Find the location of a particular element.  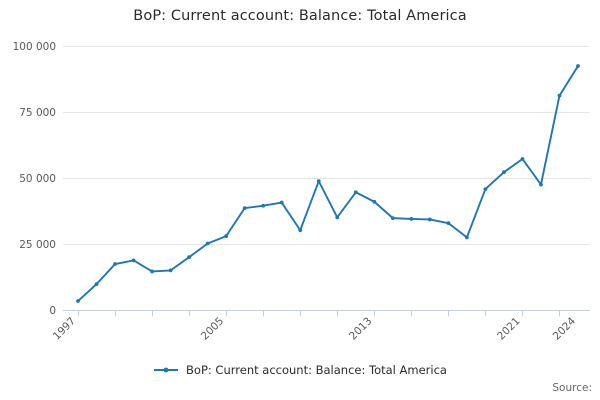

y-axis-tick-label: 50 000 is located at coordinates (37, 179).